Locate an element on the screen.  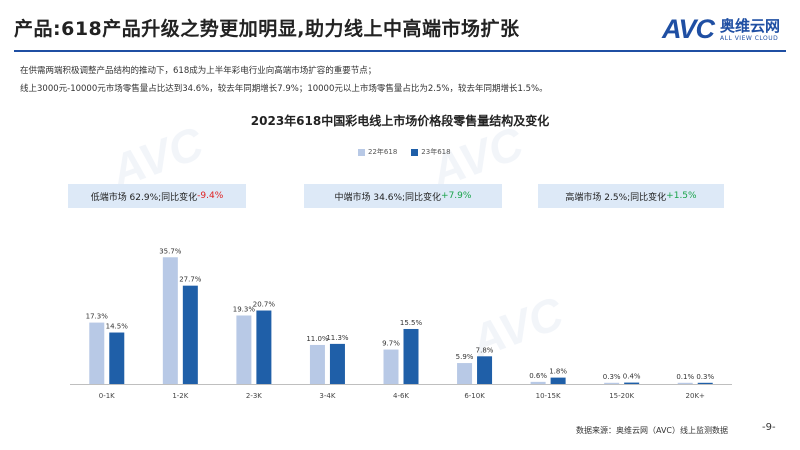
data-label-2023-6-10K: 7.8% is located at coordinates (485, 350).